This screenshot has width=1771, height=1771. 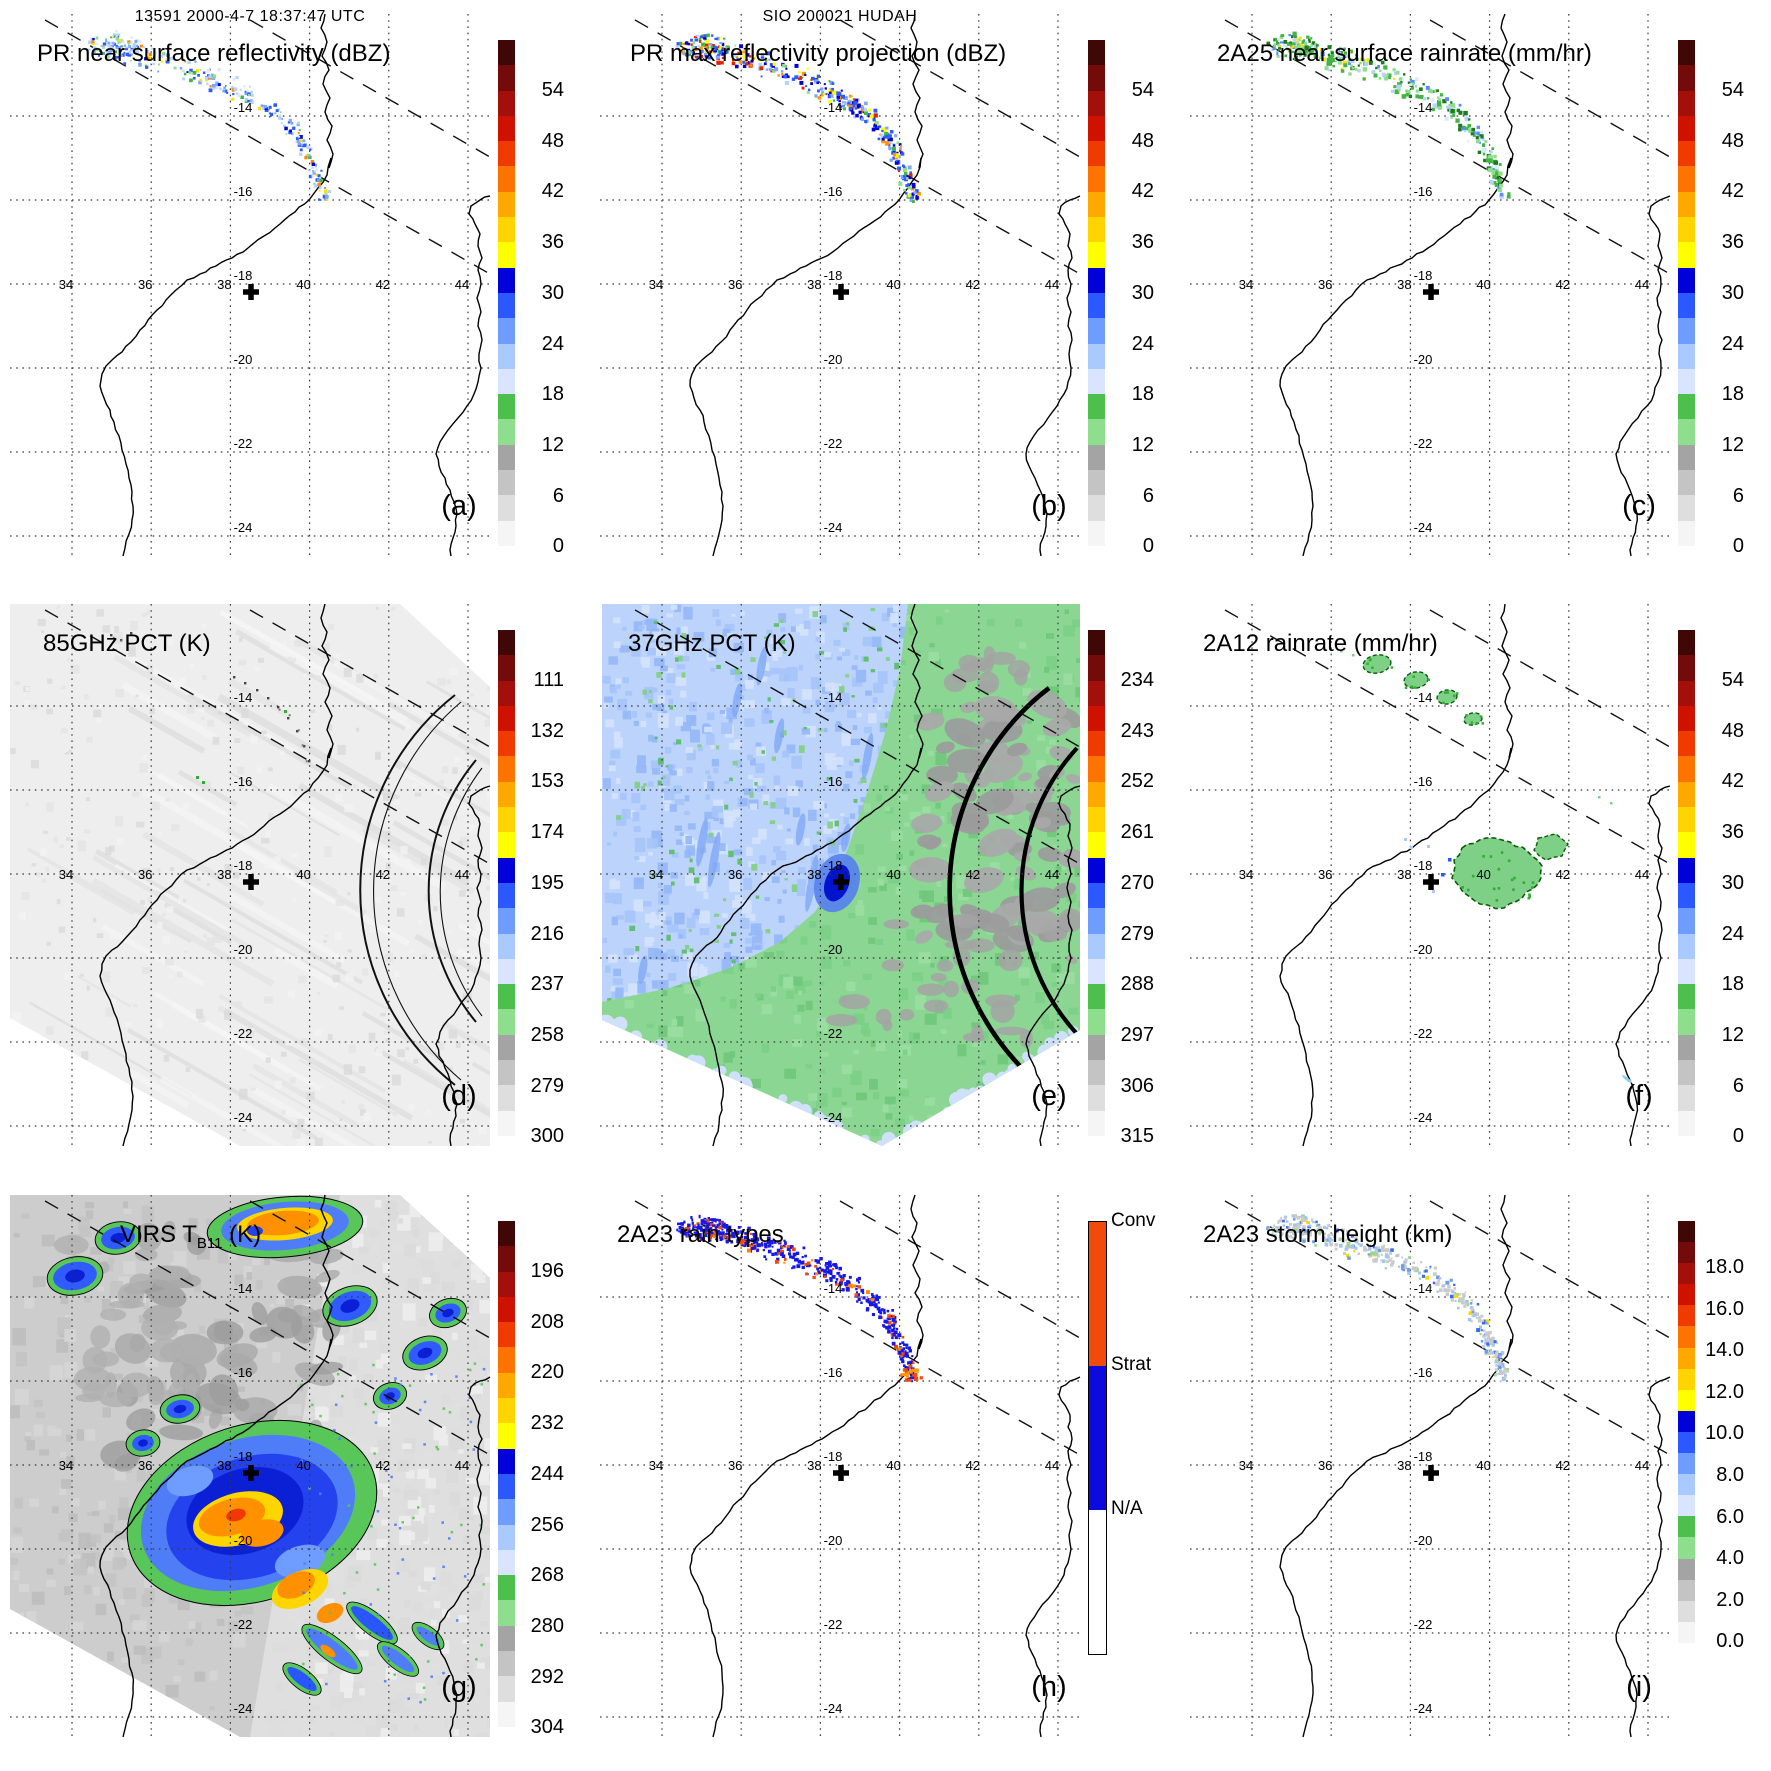 I want to click on colorbar-label: 18.0, so click(x=1724, y=1267).